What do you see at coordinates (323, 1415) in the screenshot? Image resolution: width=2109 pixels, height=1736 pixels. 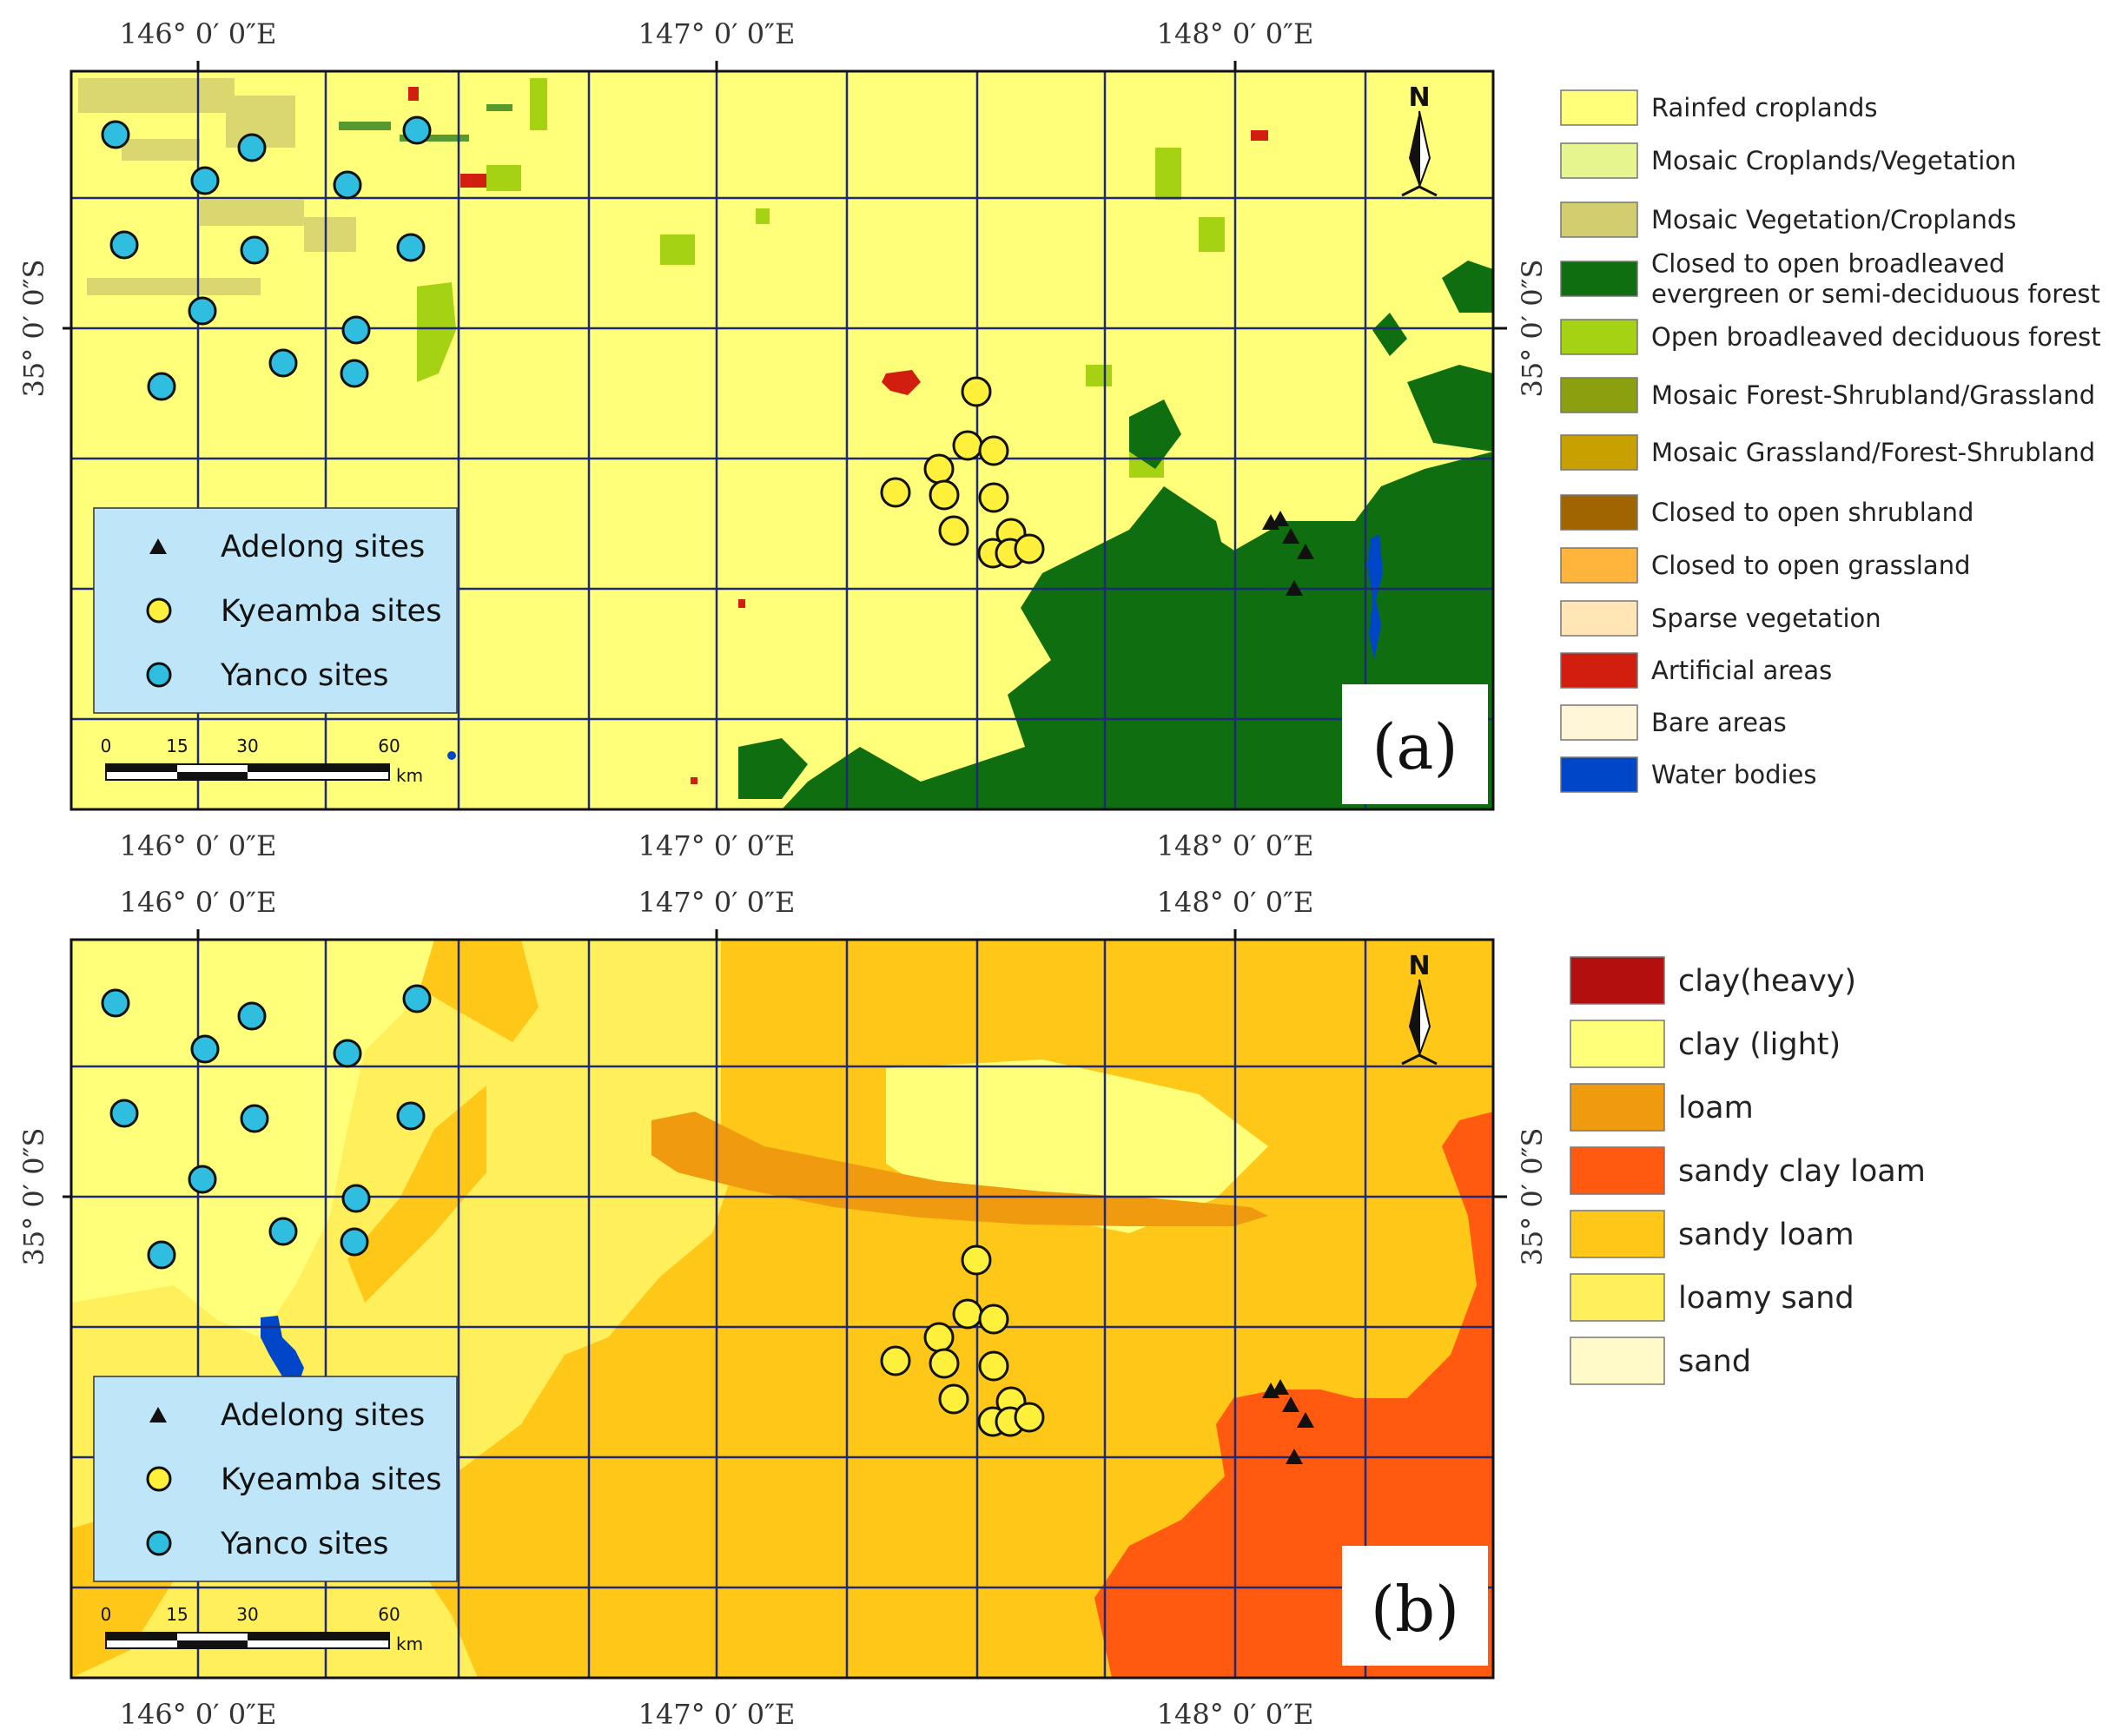 I see `adelong-legend-label: Adelong sites` at bounding box center [323, 1415].